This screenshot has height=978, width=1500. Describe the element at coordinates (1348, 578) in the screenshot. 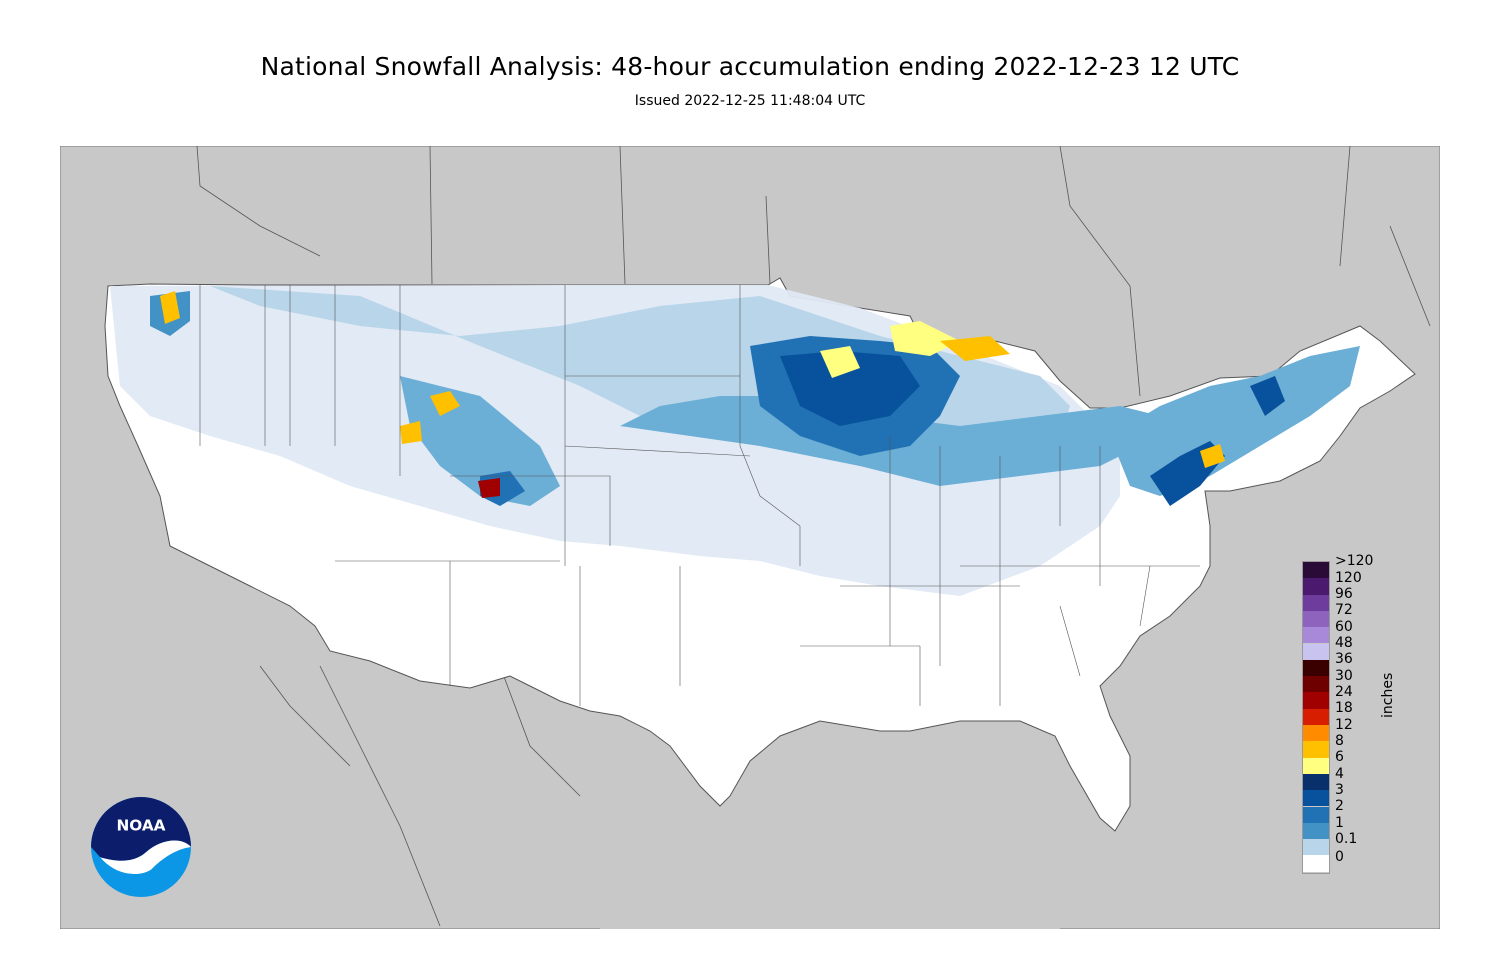

I see `legend-label: 120` at that location.